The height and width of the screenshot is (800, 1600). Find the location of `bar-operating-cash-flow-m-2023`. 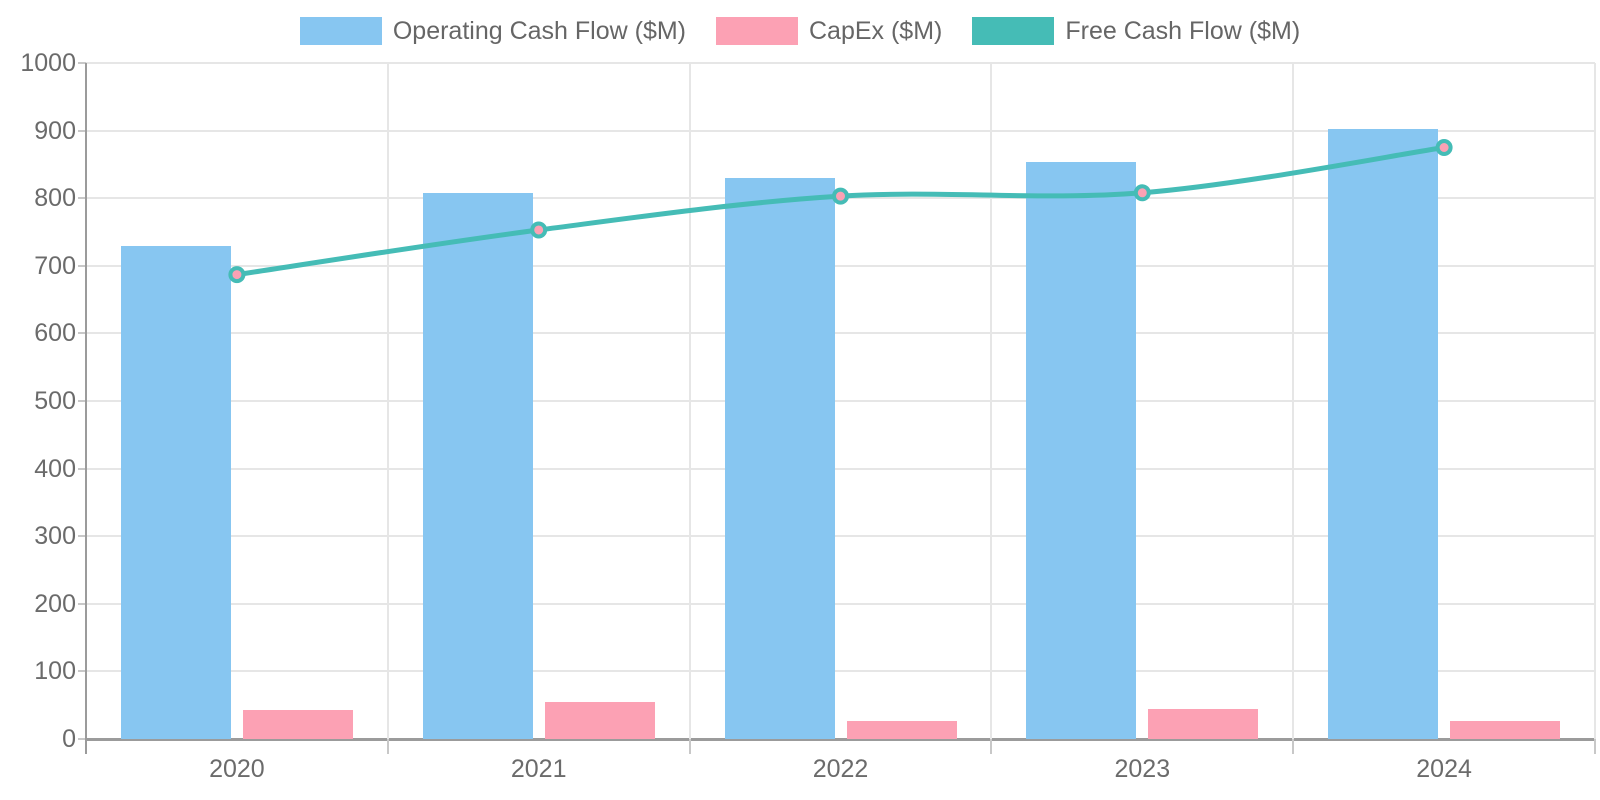

bar-operating-cash-flow-m-2023 is located at coordinates (1081, 450).